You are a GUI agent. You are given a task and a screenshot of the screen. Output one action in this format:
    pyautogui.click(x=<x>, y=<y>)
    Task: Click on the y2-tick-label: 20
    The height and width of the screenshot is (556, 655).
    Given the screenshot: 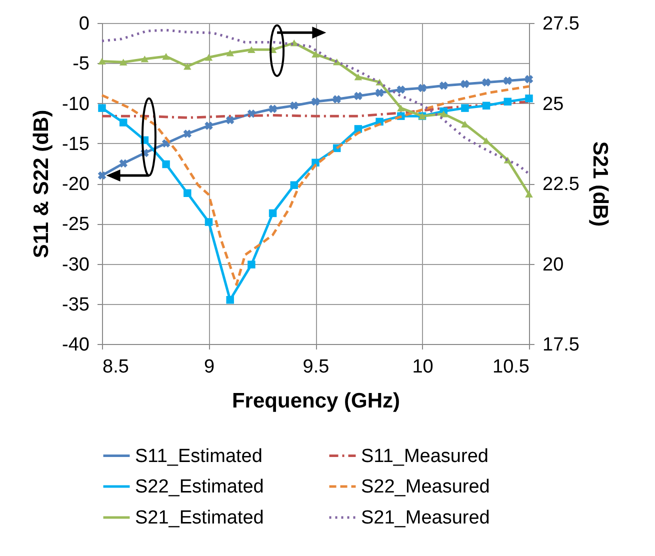 What is the action you would take?
    pyautogui.click(x=553, y=265)
    